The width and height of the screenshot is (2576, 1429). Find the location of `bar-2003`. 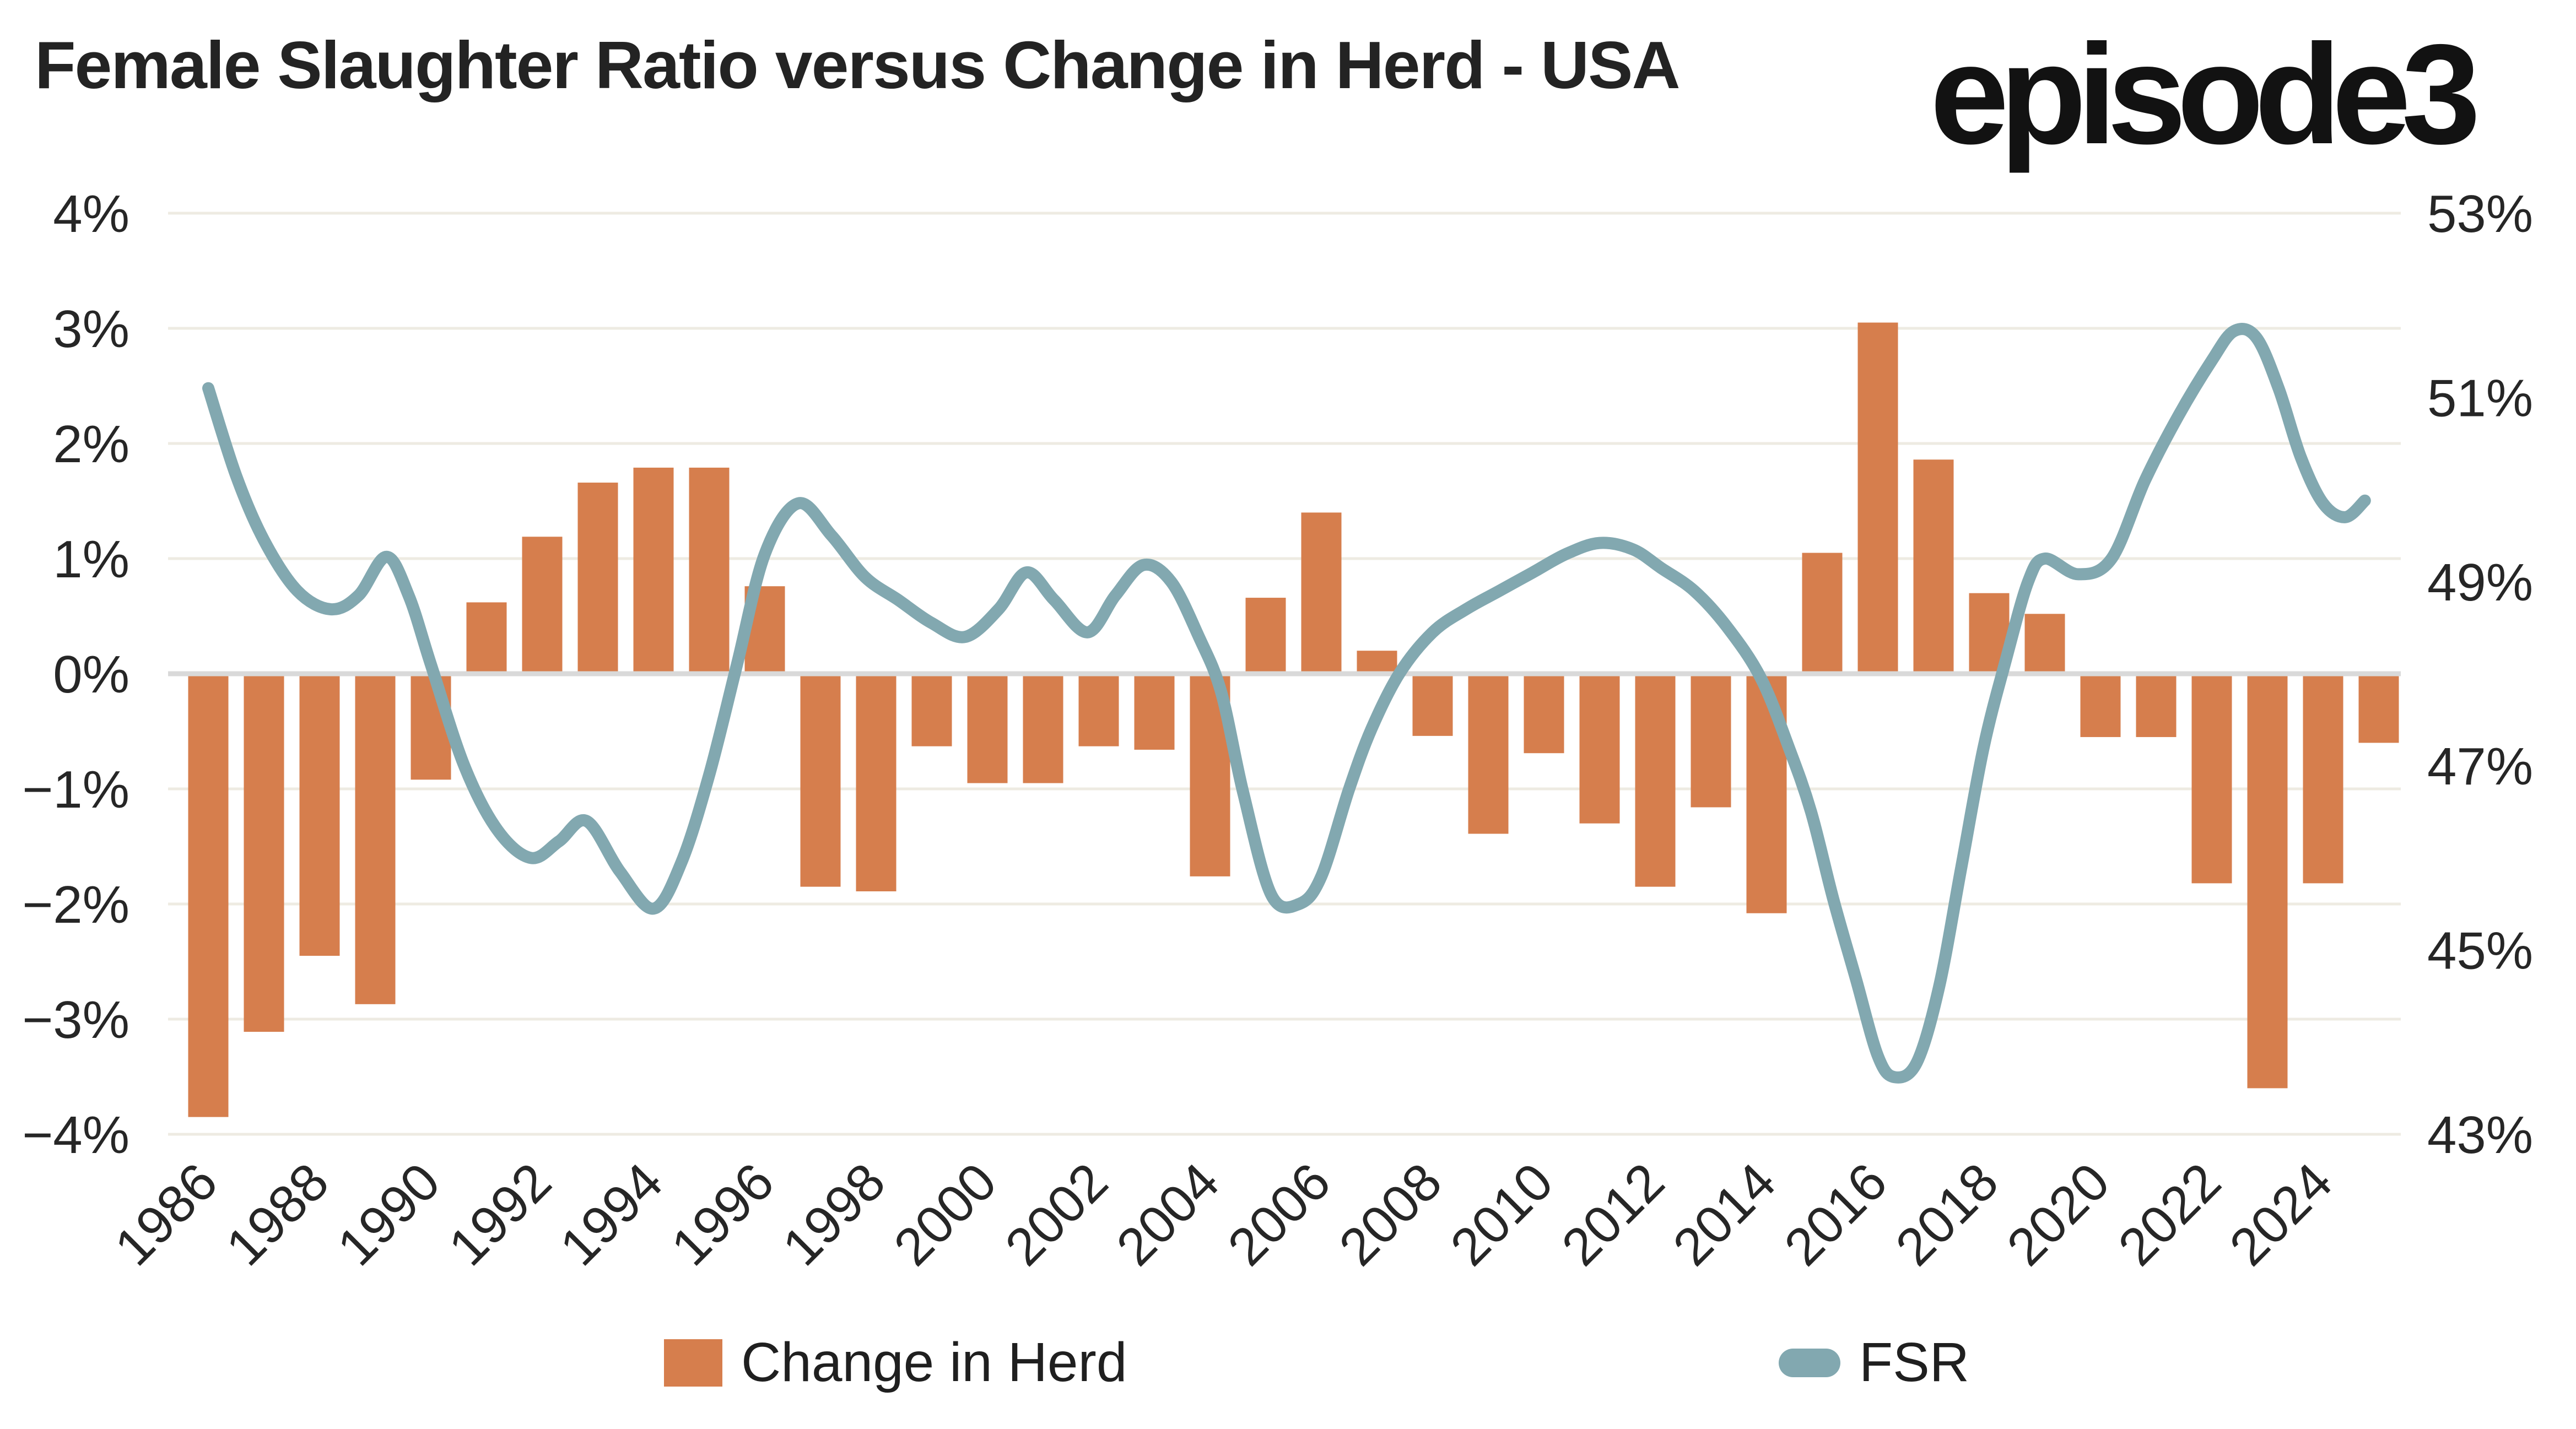

bar-2003 is located at coordinates (1154, 712).